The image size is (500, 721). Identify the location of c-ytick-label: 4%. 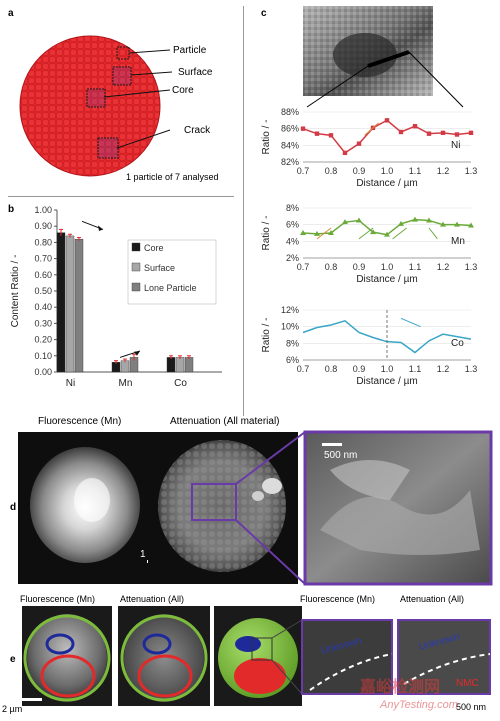
(292, 241).